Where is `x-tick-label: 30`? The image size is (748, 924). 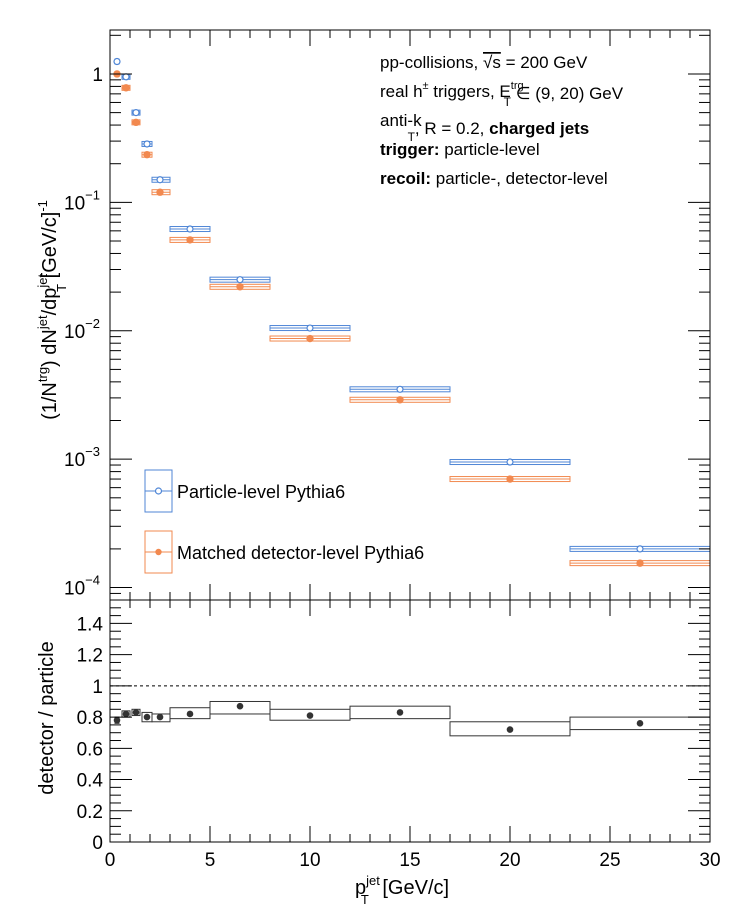 x-tick-label: 30 is located at coordinates (709, 860).